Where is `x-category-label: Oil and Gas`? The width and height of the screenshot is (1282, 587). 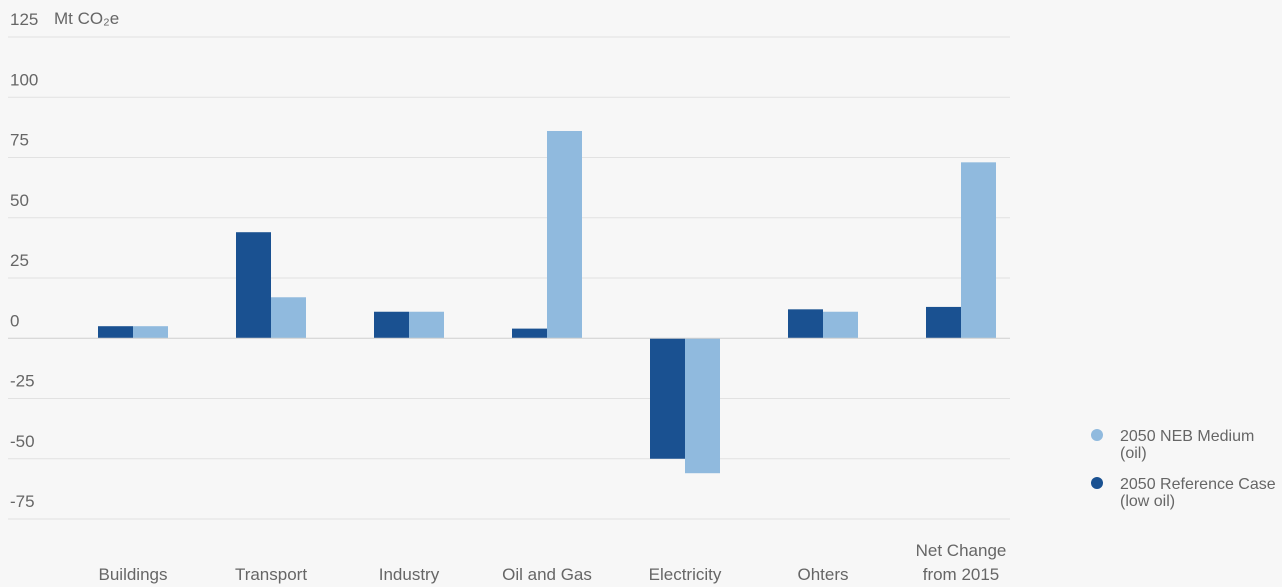
x-category-label: Oil and Gas is located at coordinates (547, 574).